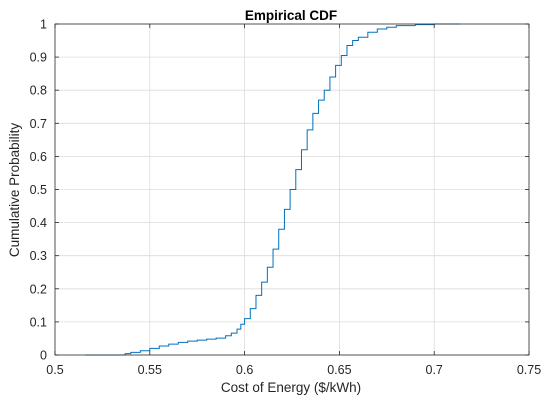  Describe the element at coordinates (38, 289) in the screenshot. I see `y-tick-label: 0.2` at that location.